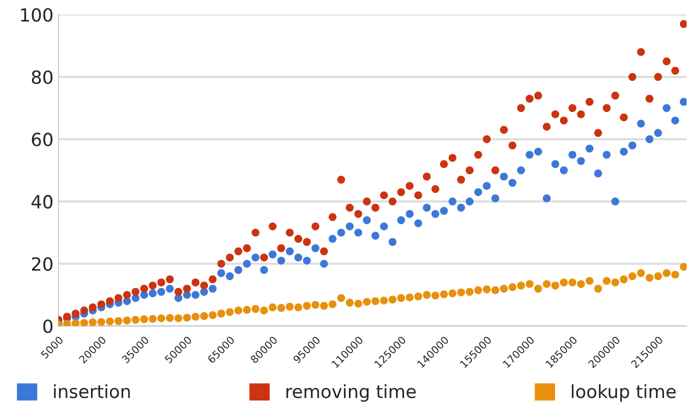 The image size is (688, 418). Describe the element at coordinates (42, 77) in the screenshot. I see `y-tick-label: 80` at that location.